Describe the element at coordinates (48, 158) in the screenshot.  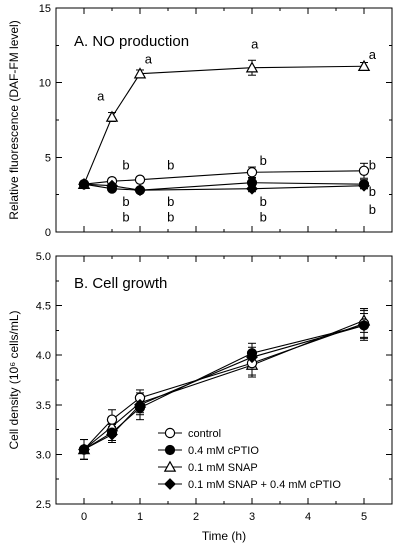
I see `y-tick-label: 5` at that location.